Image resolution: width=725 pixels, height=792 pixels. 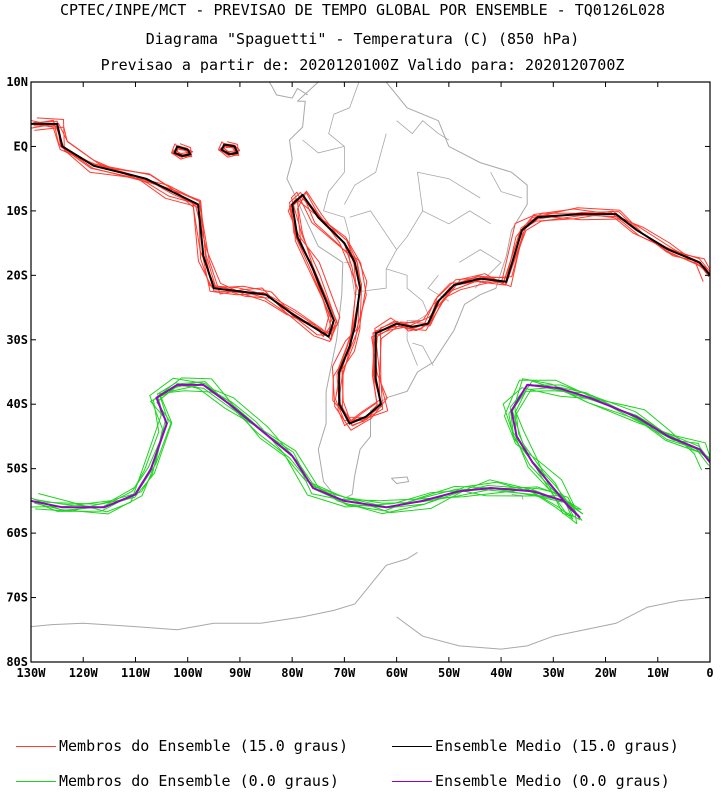 I want to click on legend-member-0-label: Membros do Ensemble (0.0 graus), so click(x=199, y=781).